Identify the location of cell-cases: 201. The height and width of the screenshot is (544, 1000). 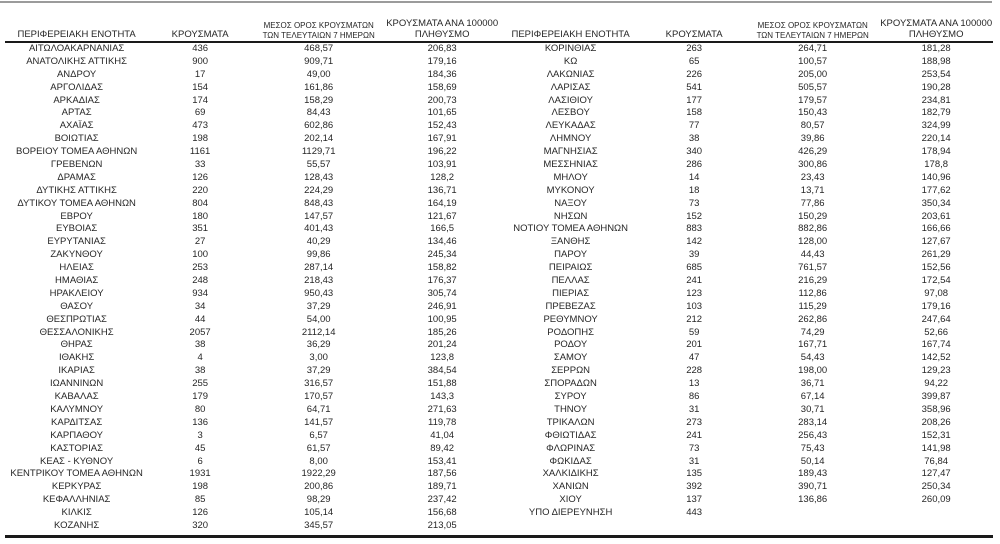
(694, 345).